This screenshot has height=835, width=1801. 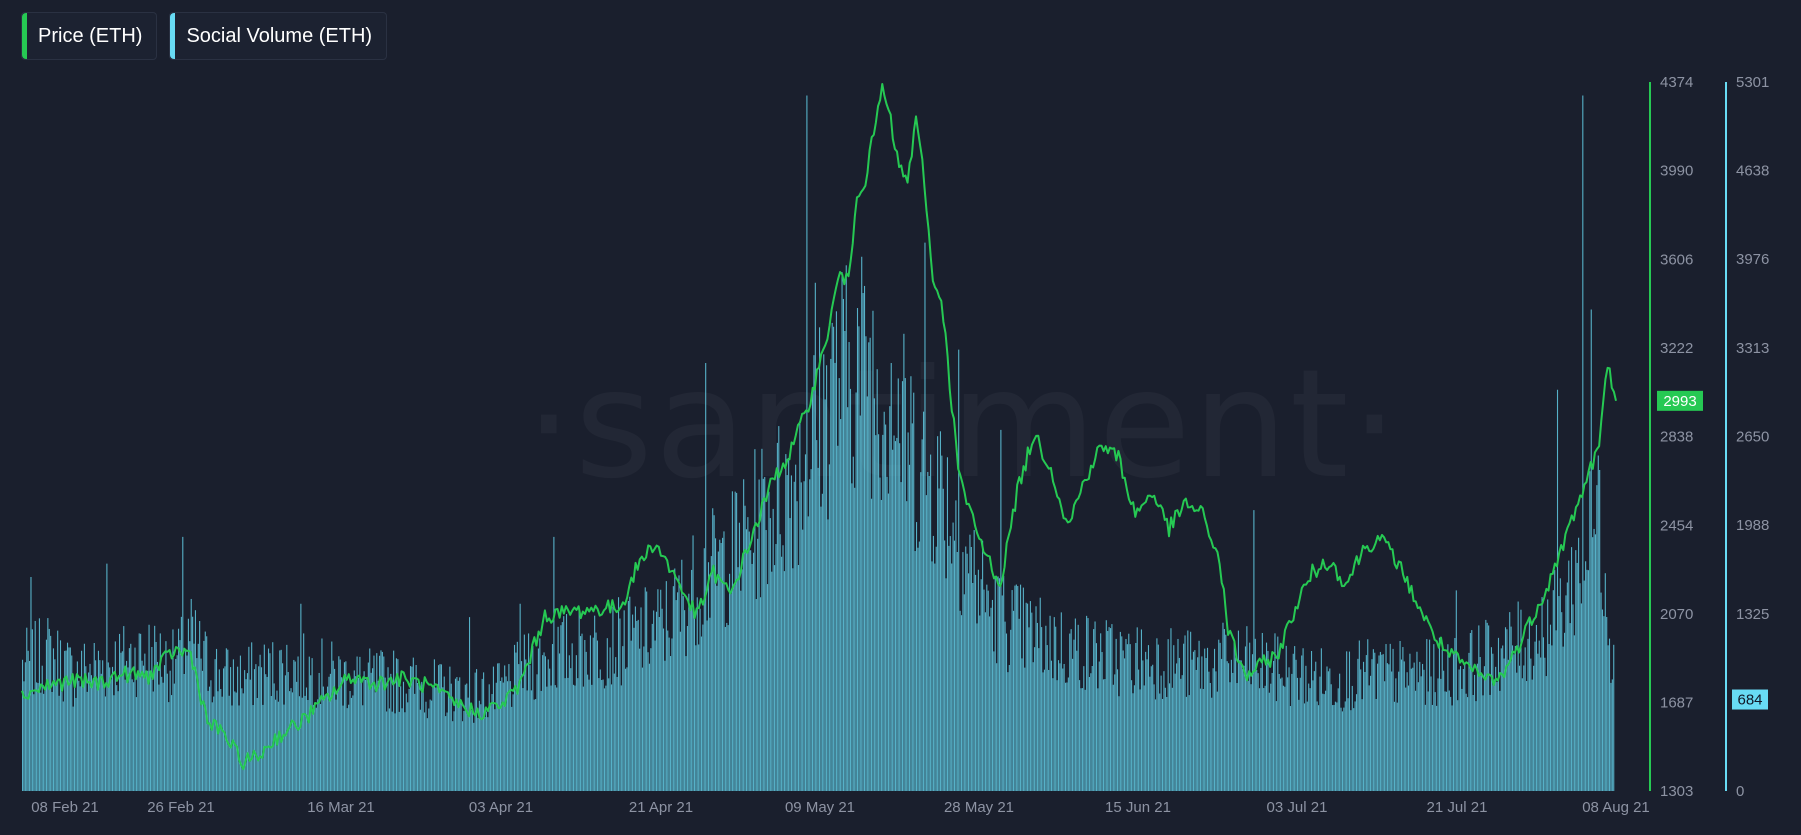 I want to click on legend-item-price: Price (ETH), so click(x=89, y=36).